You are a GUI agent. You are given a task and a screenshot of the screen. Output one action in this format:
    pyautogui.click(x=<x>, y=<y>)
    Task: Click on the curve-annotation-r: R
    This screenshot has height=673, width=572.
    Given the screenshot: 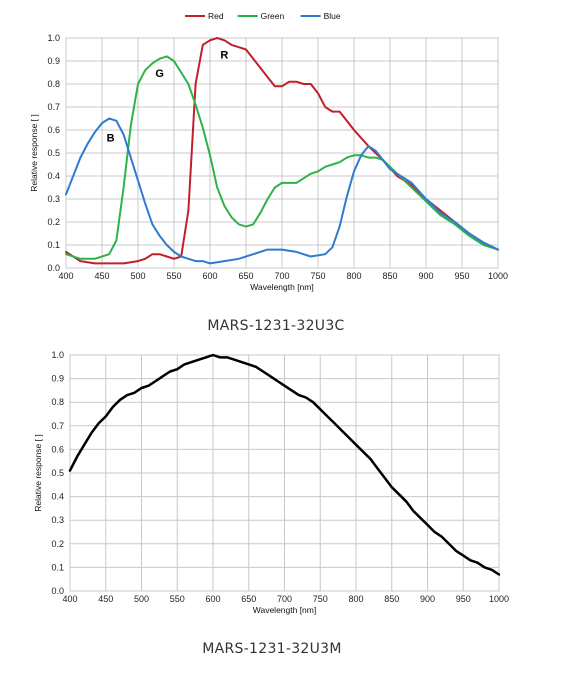 What is the action you would take?
    pyautogui.click(x=224, y=56)
    